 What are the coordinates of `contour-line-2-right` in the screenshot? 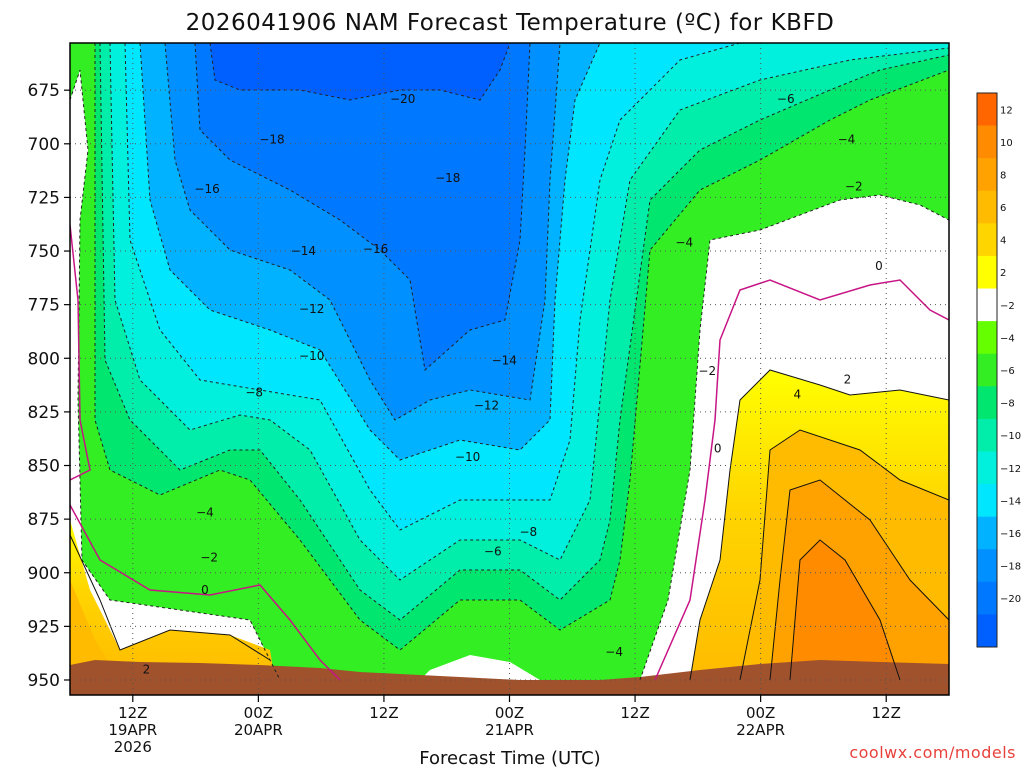 It's located at (819, 525).